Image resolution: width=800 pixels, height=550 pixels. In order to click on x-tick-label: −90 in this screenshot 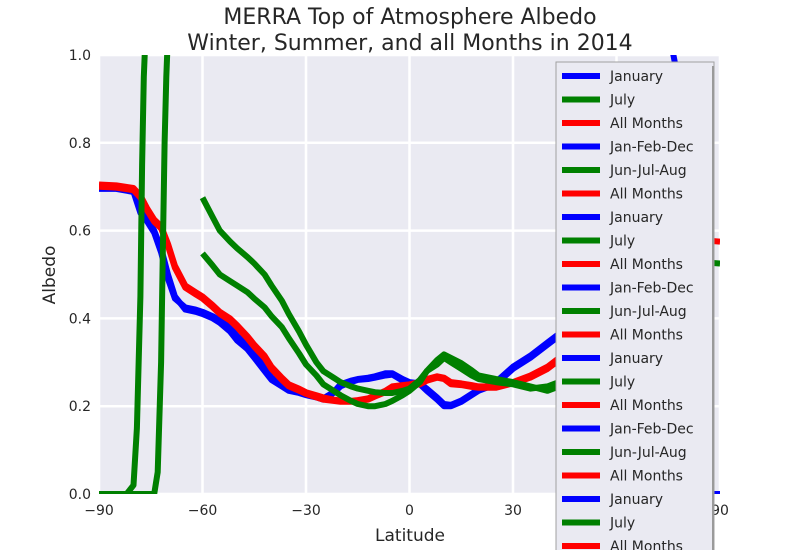, I will do `click(99, 511)`.